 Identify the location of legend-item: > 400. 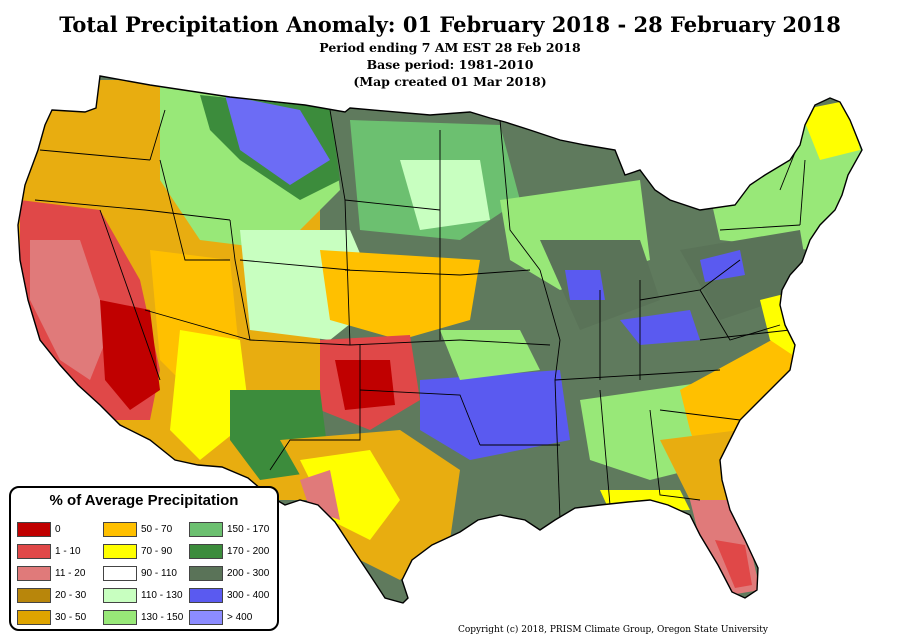
(233, 617).